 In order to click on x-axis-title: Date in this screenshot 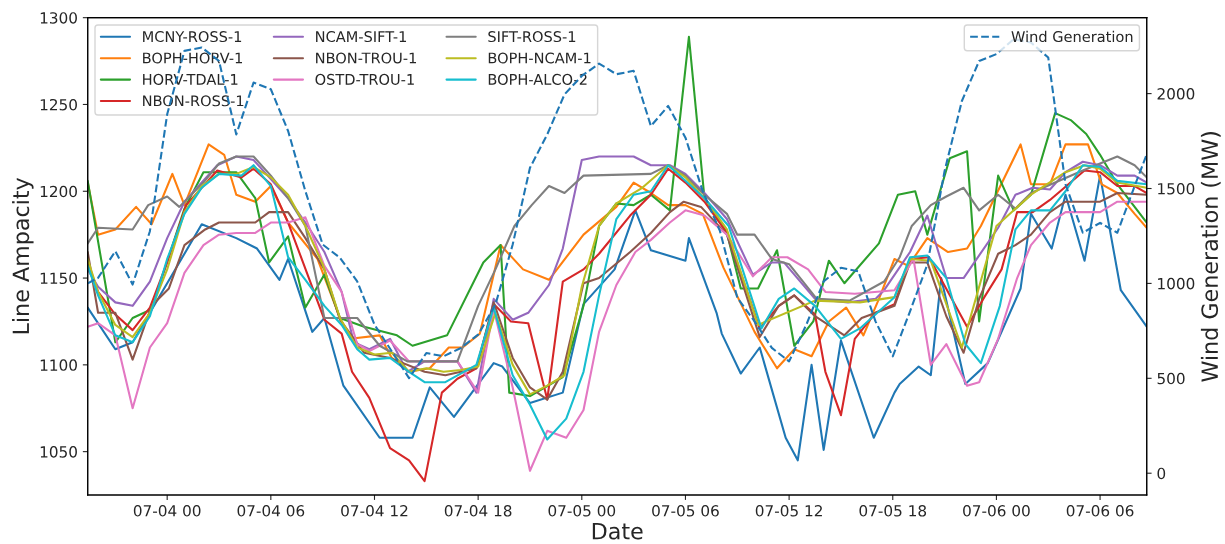, I will do `click(617, 531)`.